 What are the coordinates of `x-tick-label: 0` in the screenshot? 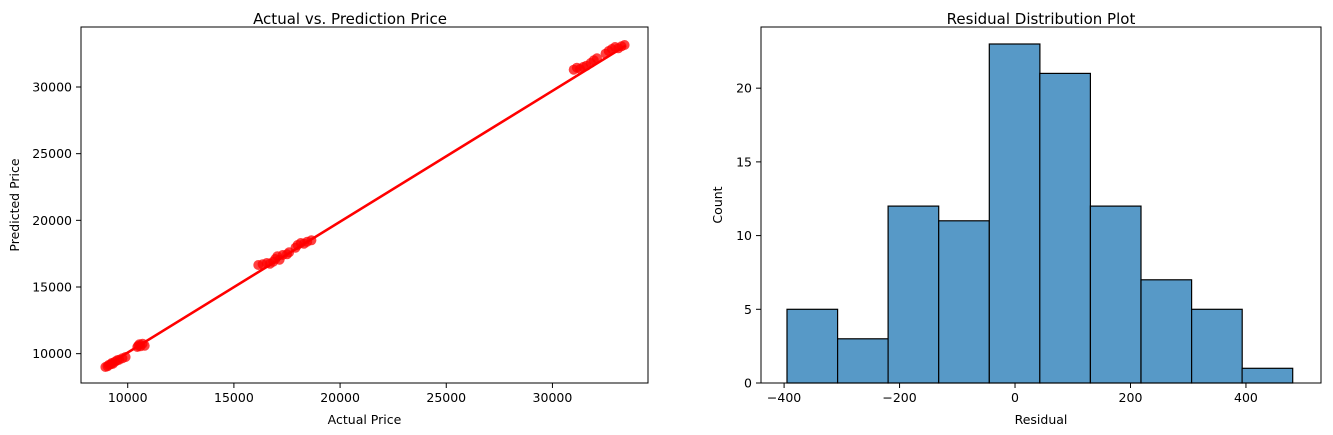 It's located at (1015, 397).